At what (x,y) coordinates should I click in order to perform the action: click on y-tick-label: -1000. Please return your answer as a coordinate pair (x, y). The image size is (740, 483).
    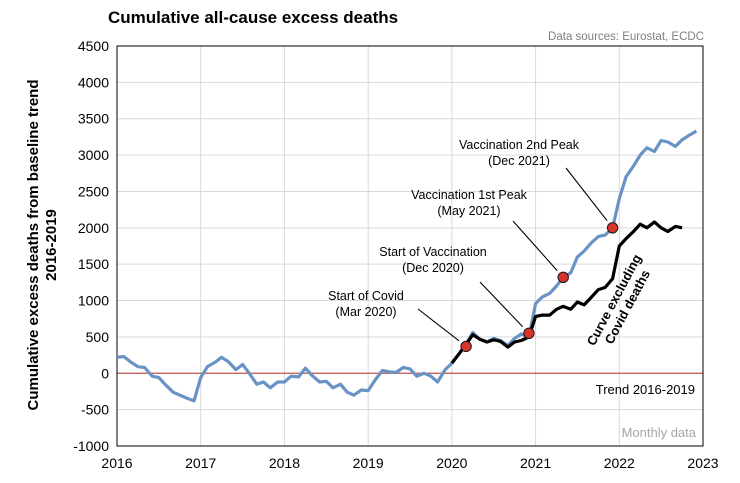
    Looking at the image, I should click on (91, 446).